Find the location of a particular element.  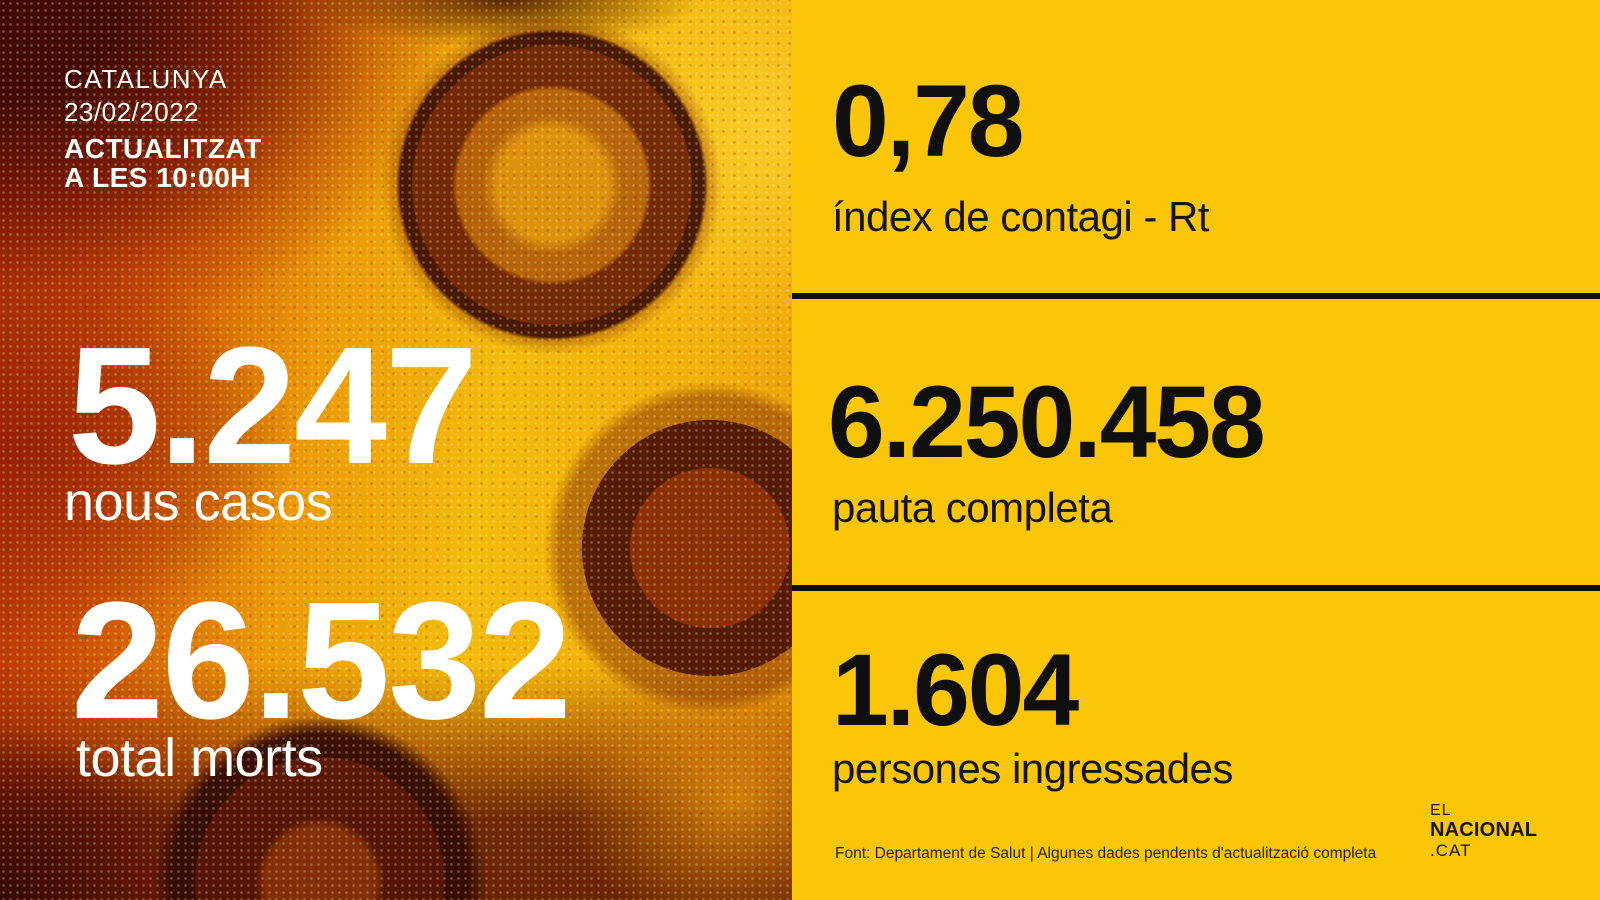

updated-label-line2: A LES 10:00H is located at coordinates (158, 177).